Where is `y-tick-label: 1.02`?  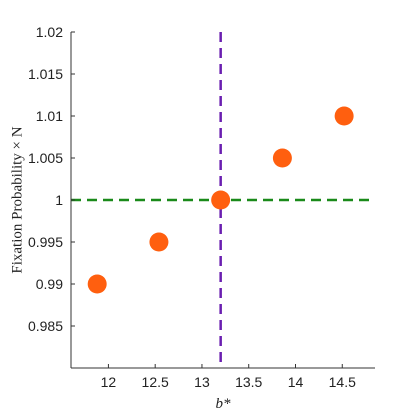 y-tick-label: 1.02 is located at coordinates (49, 32).